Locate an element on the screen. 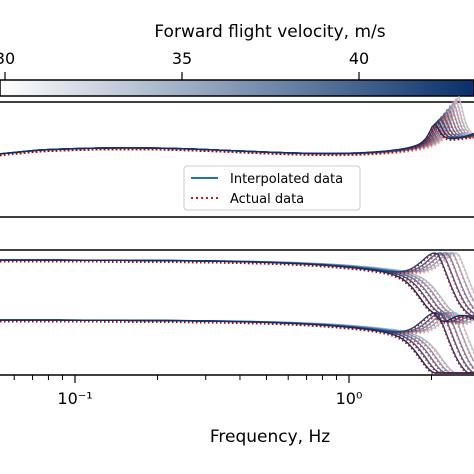  legend-interpolated-label: Interpolated data is located at coordinates (286, 179).